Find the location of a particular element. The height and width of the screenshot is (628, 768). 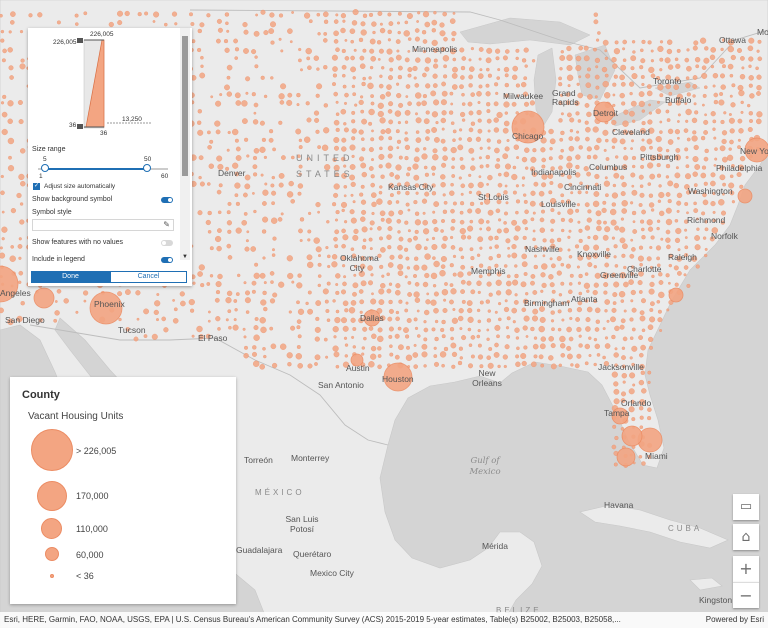

include-legend-toggle is located at coordinates (167, 260).